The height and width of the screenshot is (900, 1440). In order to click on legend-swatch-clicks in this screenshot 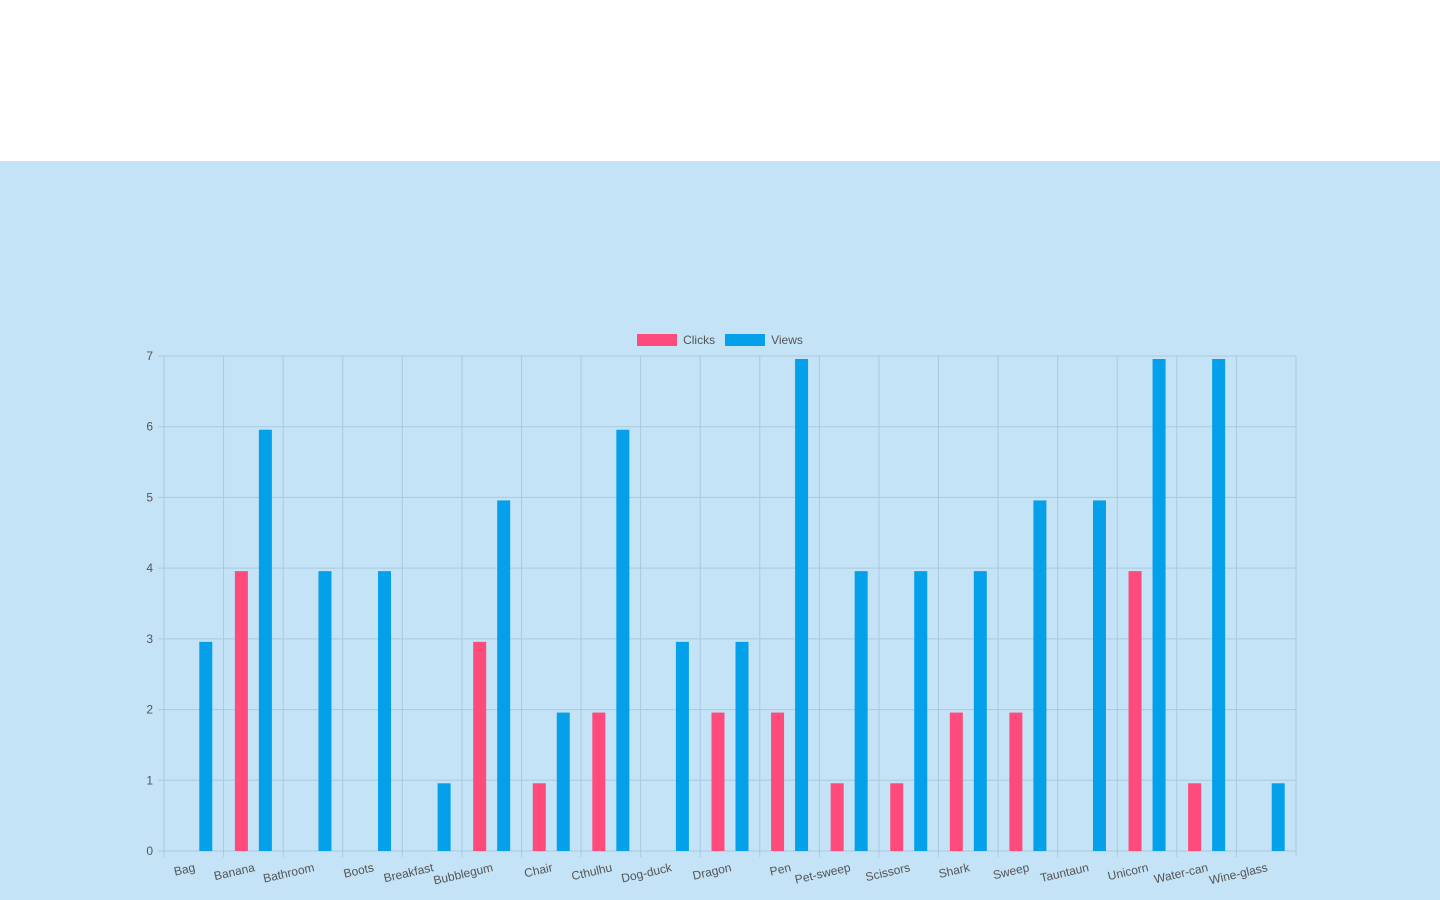, I will do `click(657, 340)`.